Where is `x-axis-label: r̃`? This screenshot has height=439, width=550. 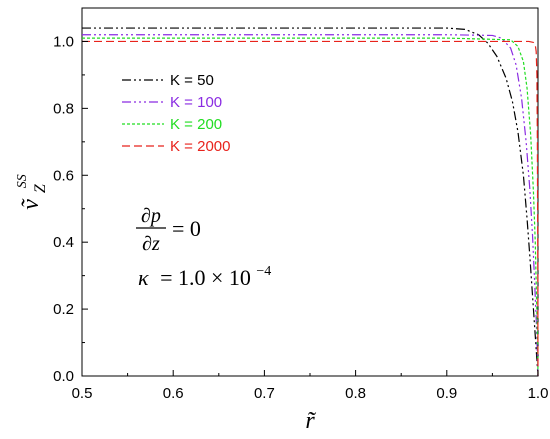 x-axis-label: r̃ is located at coordinates (310, 421).